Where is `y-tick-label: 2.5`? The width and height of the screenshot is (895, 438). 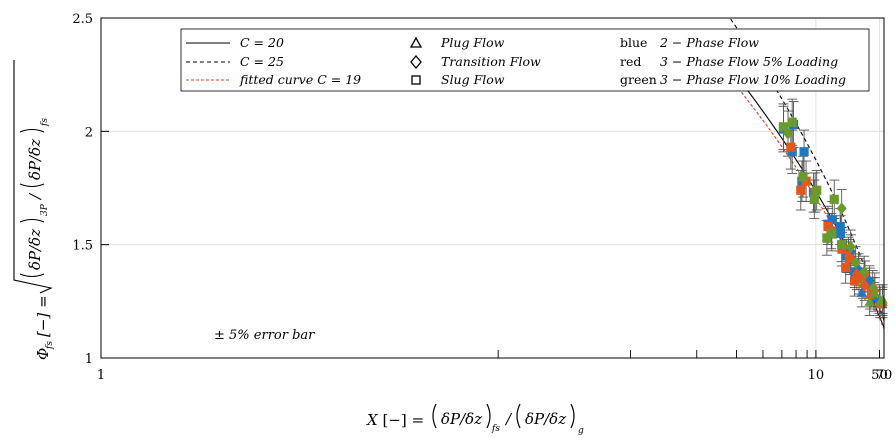
y-tick-label: 2.5 is located at coordinates (82, 19).